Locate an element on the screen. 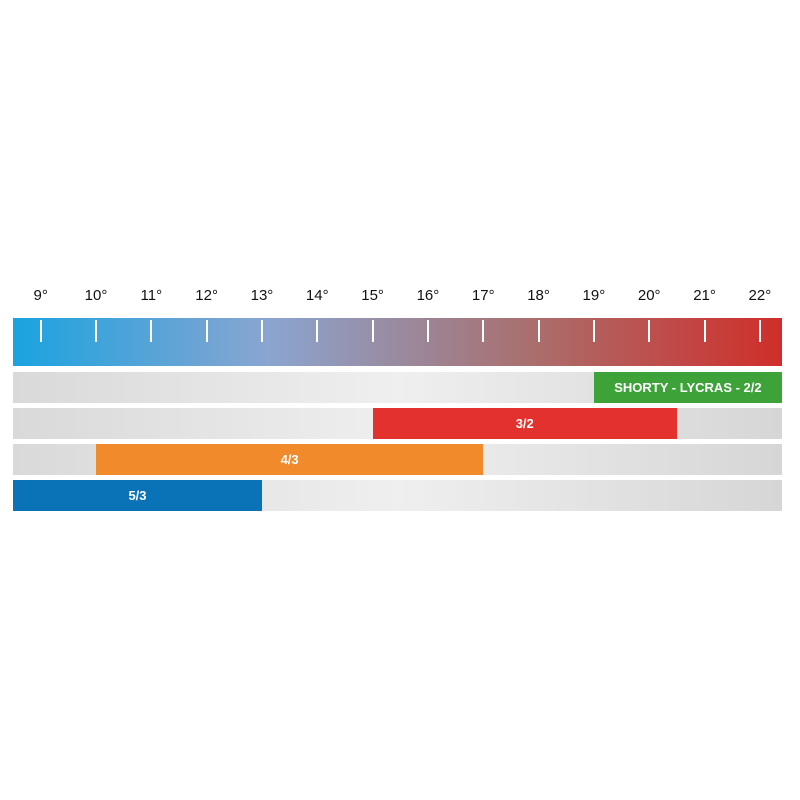  tick-label: 20° is located at coordinates (649, 295).